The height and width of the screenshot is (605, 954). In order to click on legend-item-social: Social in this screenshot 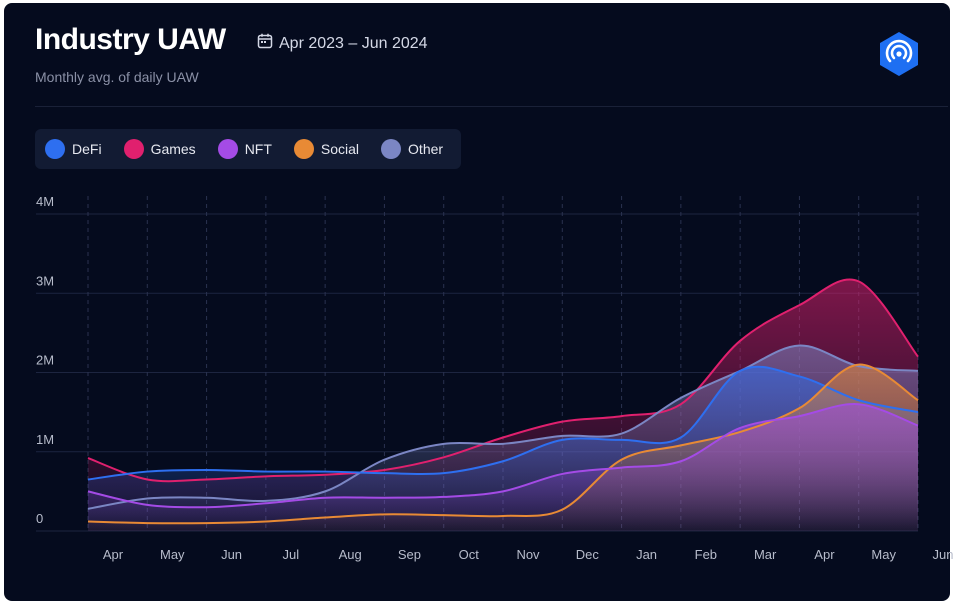, I will do `click(326, 149)`.